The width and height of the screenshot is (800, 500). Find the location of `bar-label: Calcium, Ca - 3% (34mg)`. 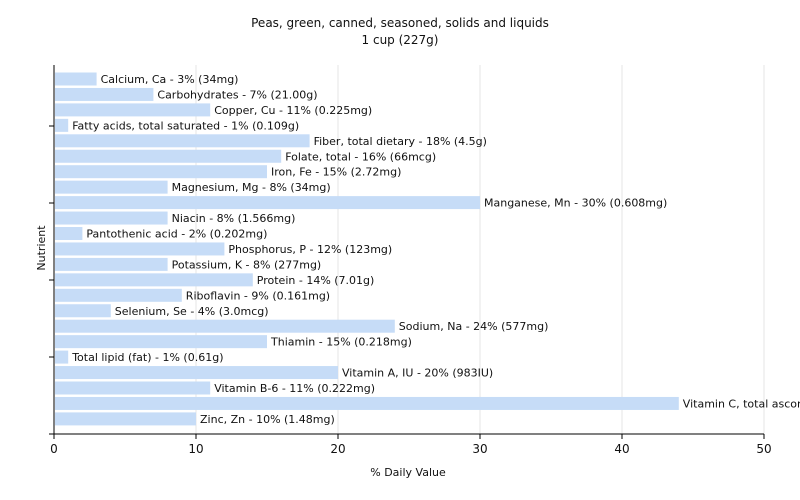

bar-label: Calcium, Ca - 3% (34mg) is located at coordinates (170, 79).